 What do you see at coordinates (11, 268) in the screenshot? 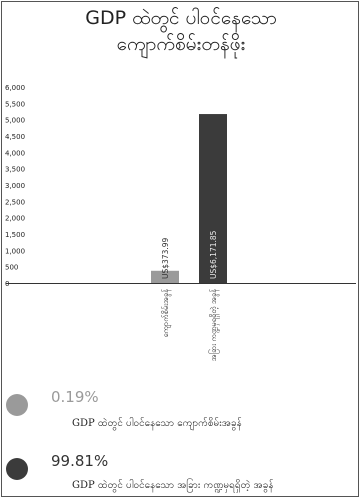
I see `y-tick-label: 500` at bounding box center [11, 268].